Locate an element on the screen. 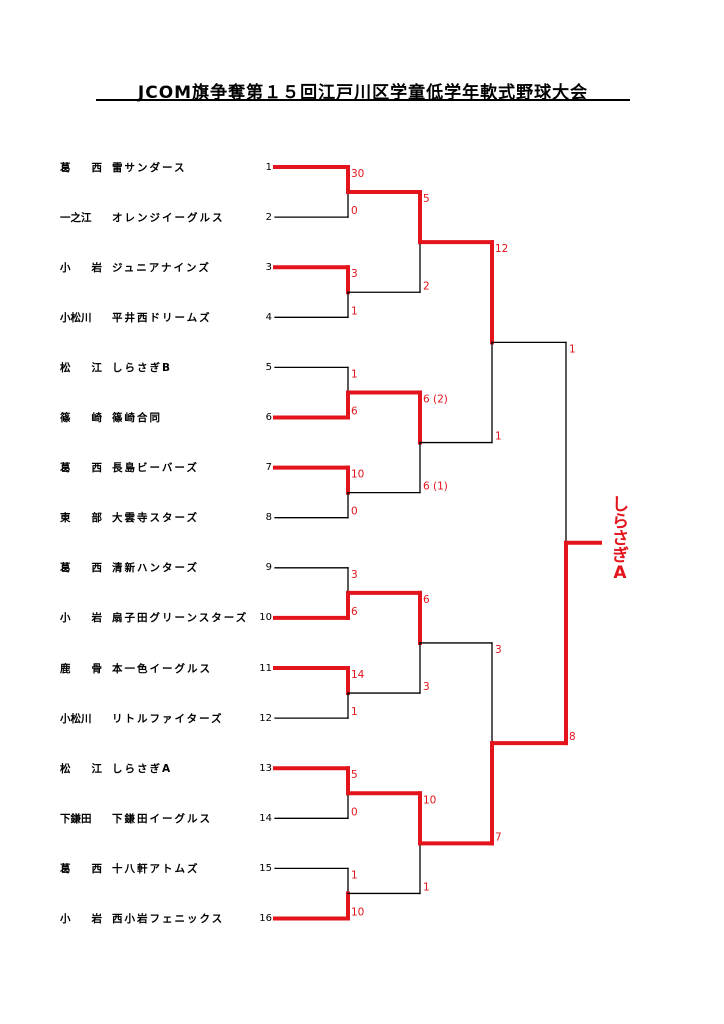 This screenshot has width=724, height=1024. team-seed: 8 is located at coordinates (268, 518).